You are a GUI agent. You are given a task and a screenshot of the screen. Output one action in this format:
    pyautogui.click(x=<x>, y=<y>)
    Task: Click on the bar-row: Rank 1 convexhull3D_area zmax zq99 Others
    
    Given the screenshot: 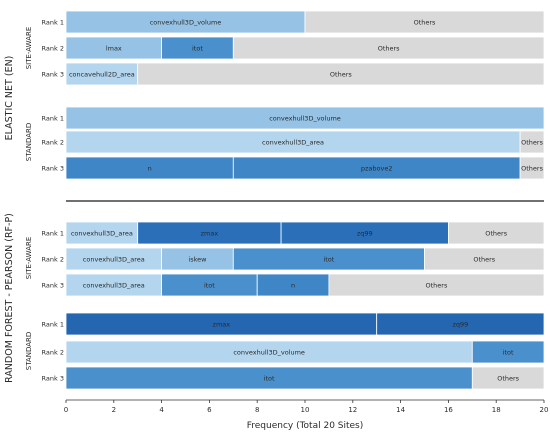 What is the action you would take?
    pyautogui.click(x=293, y=233)
    